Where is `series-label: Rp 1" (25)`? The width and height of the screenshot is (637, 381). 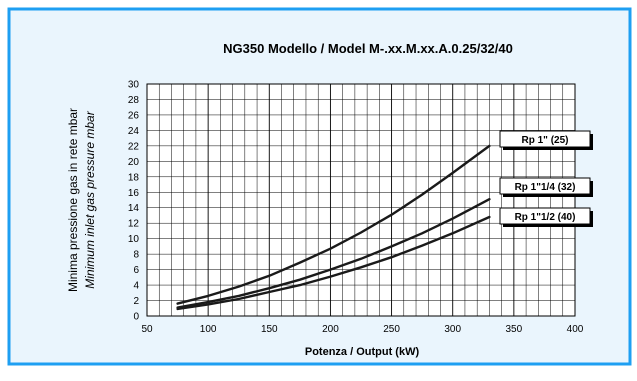 series-label: Rp 1" (25) is located at coordinates (545, 140).